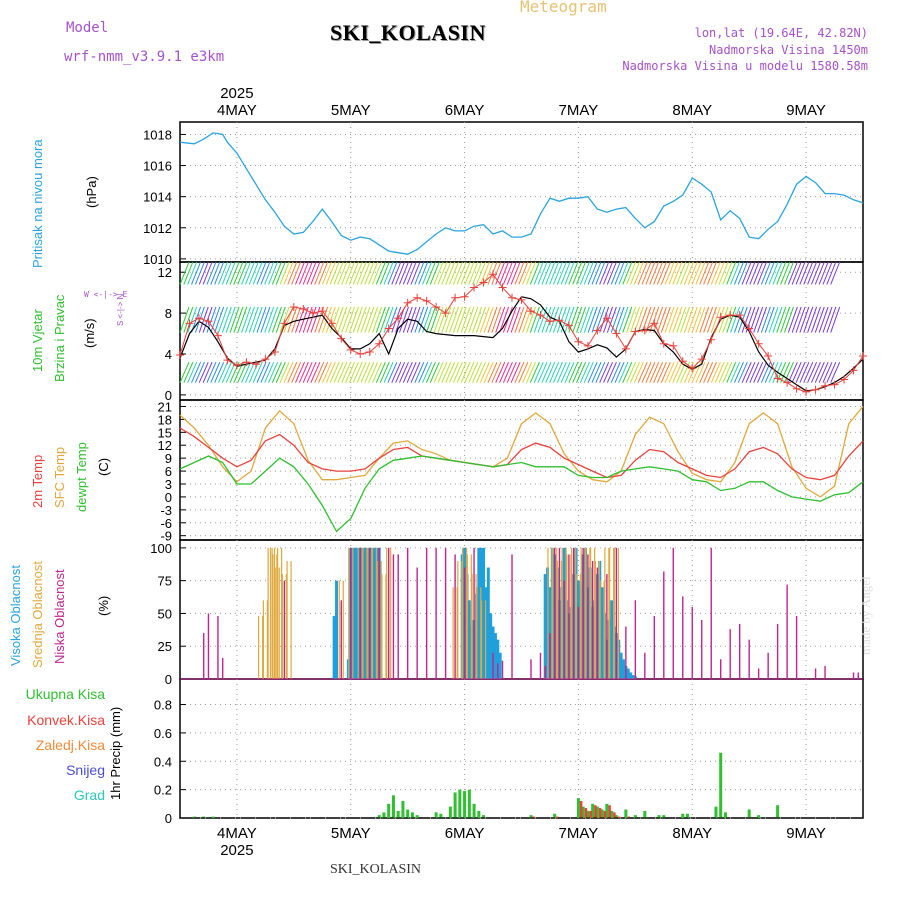 The width and height of the screenshot is (900, 900). Describe the element at coordinates (788, 50) in the screenshot. I see `elevation-label: Nadmorska Visina 1450m` at that location.